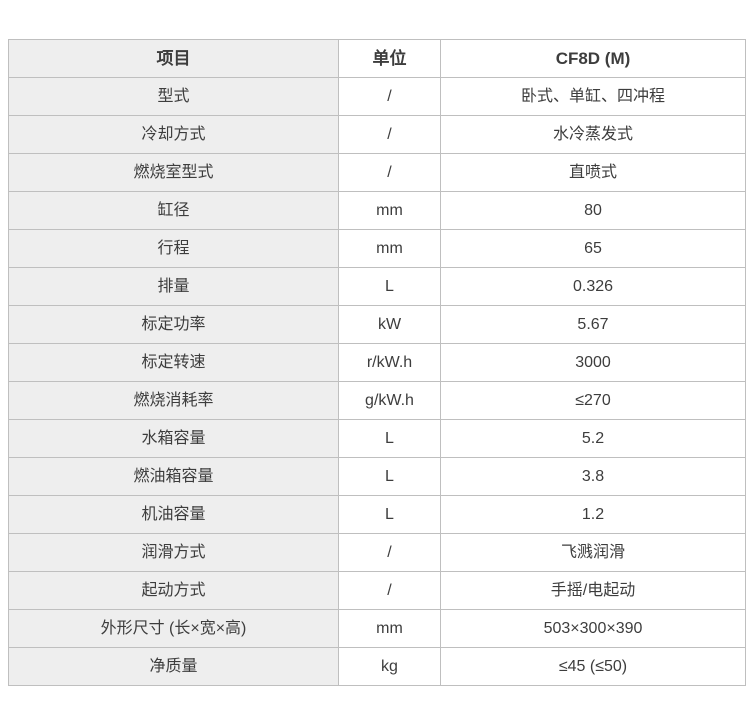  I want to click on spec-item-label: 缸径, so click(173, 210).